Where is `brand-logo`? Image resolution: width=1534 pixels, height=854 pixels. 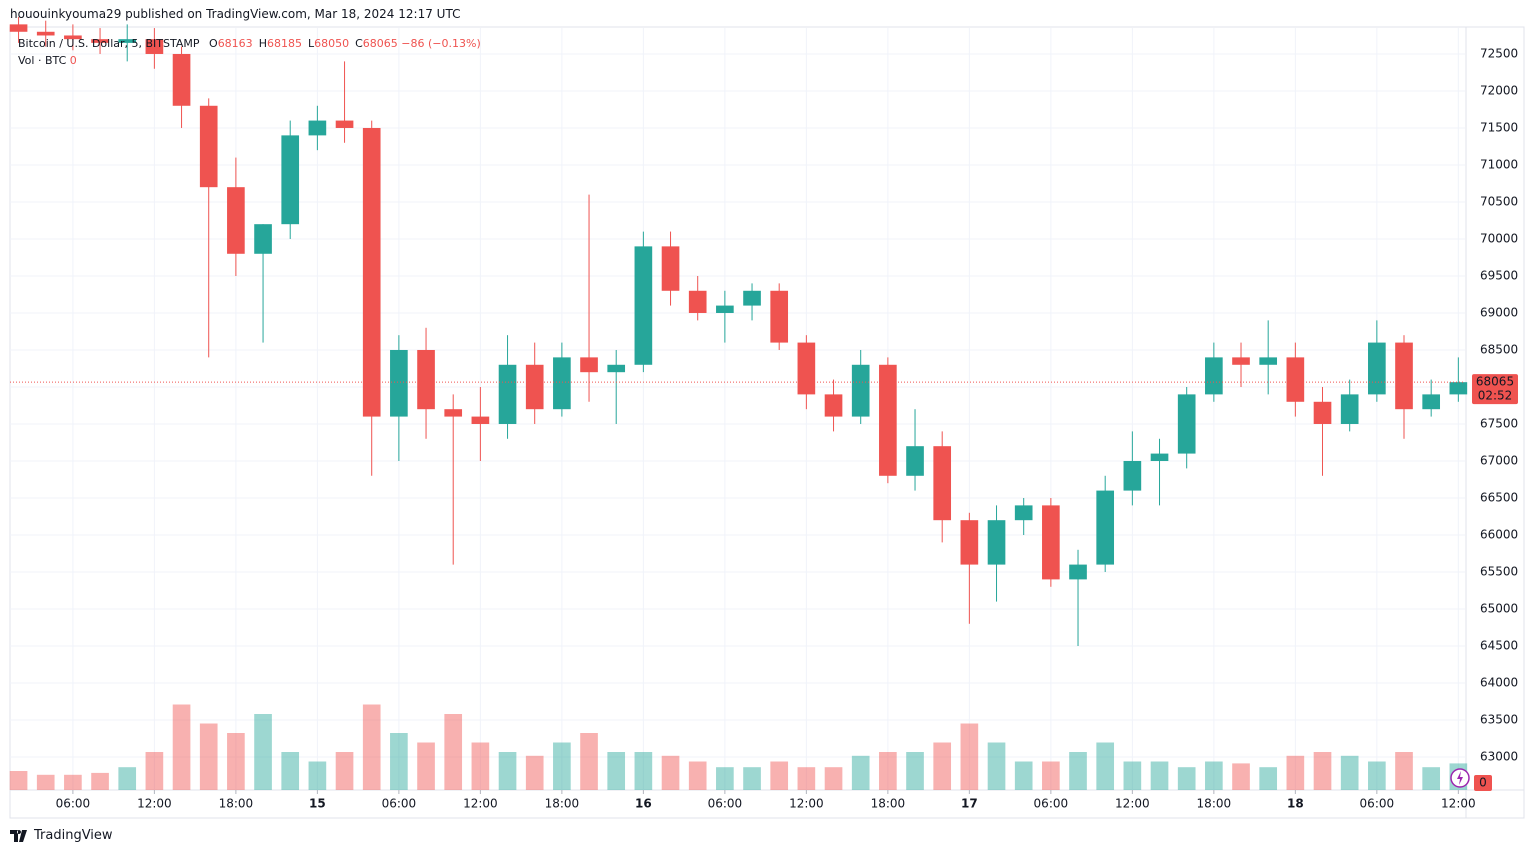
brand-logo is located at coordinates (18, 835).